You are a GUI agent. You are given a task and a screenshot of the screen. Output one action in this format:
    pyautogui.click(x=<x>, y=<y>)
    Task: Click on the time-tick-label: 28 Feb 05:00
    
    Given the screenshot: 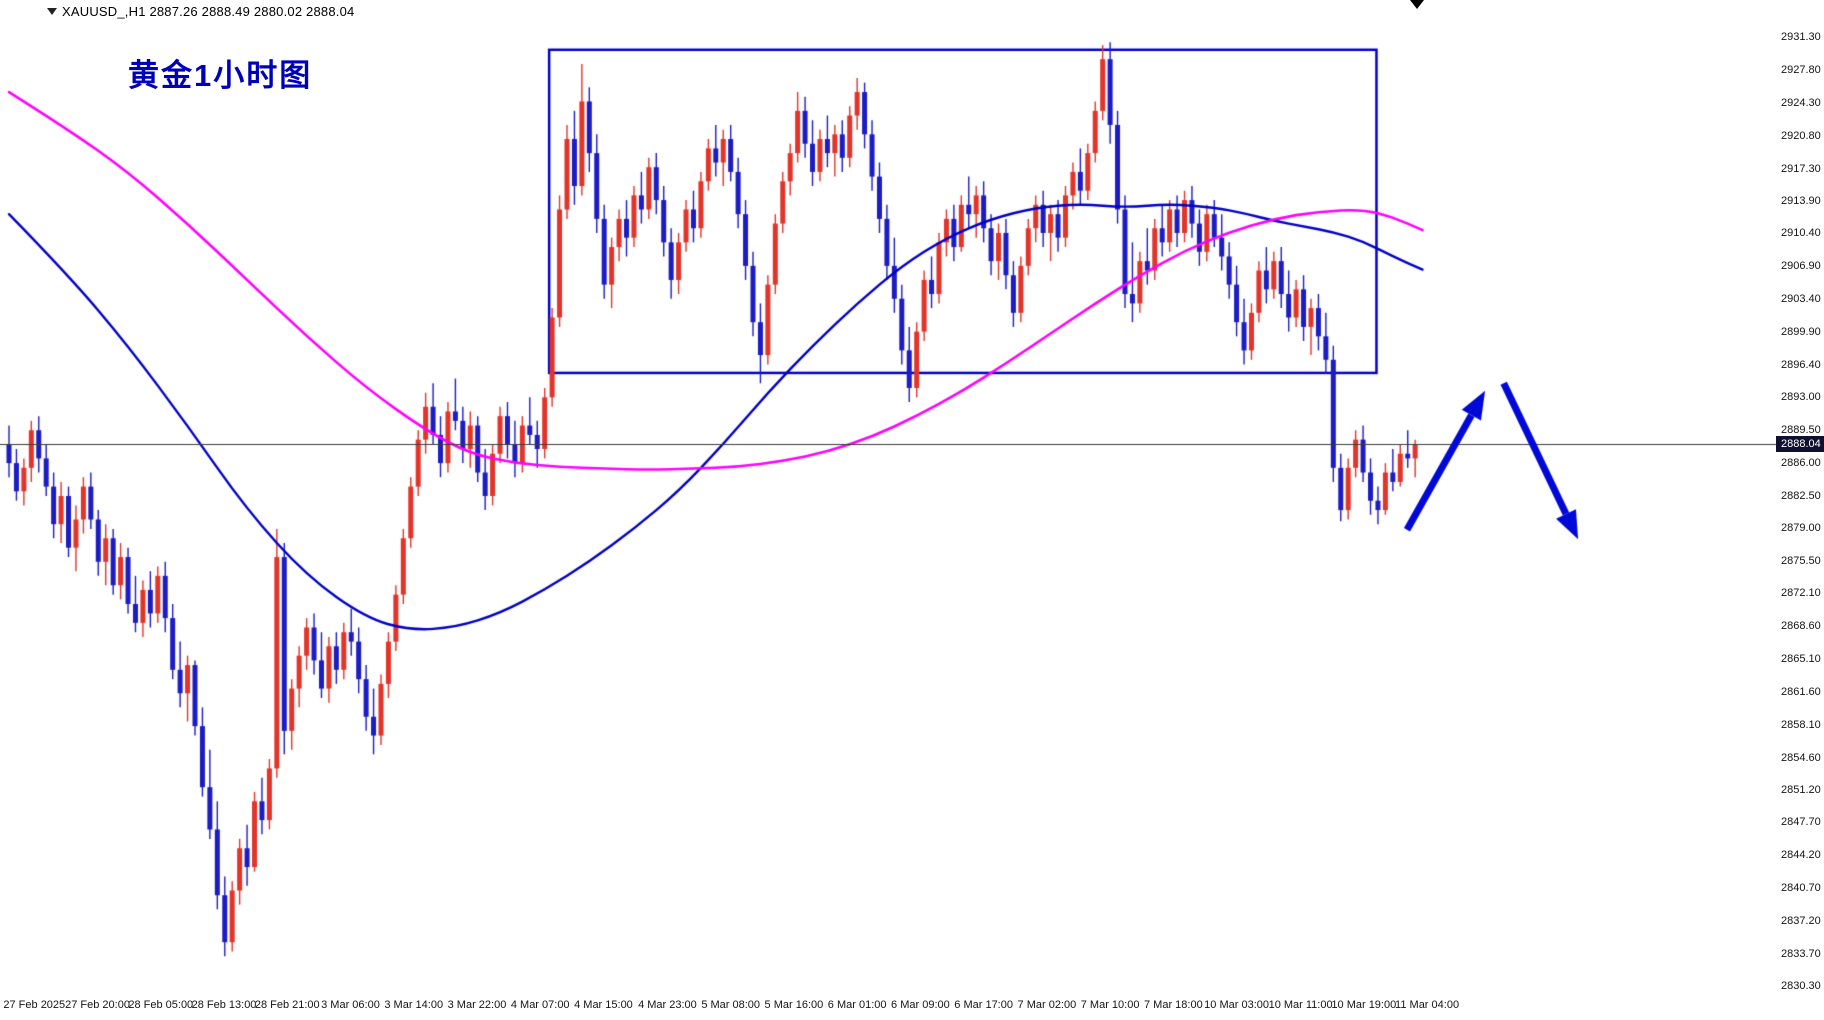 What is the action you would take?
    pyautogui.click(x=161, y=1005)
    